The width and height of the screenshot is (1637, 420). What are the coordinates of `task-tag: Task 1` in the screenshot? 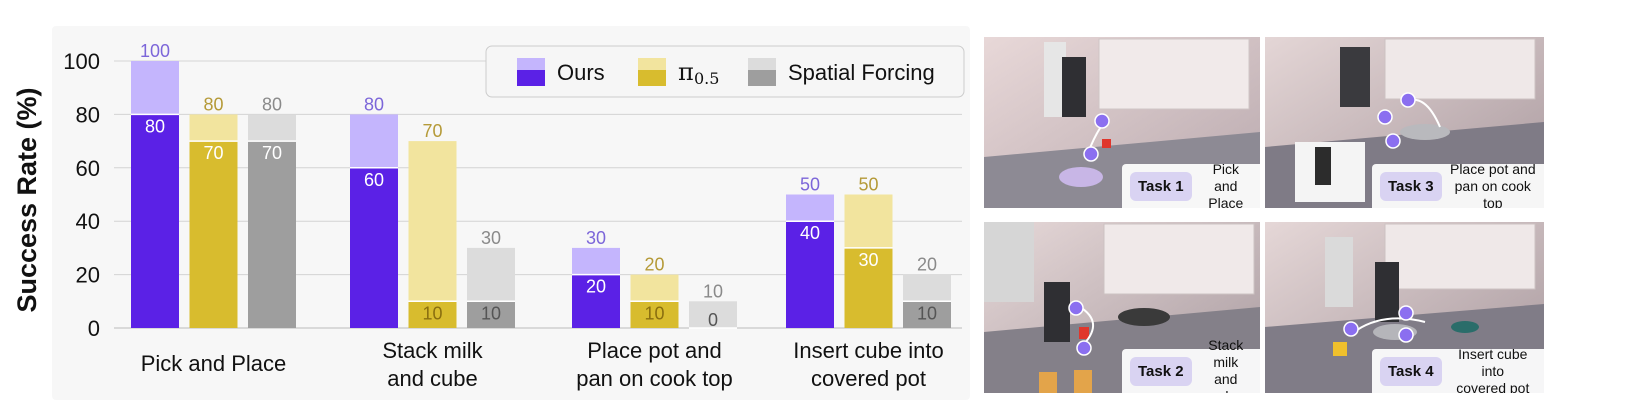 It's located at (1161, 186).